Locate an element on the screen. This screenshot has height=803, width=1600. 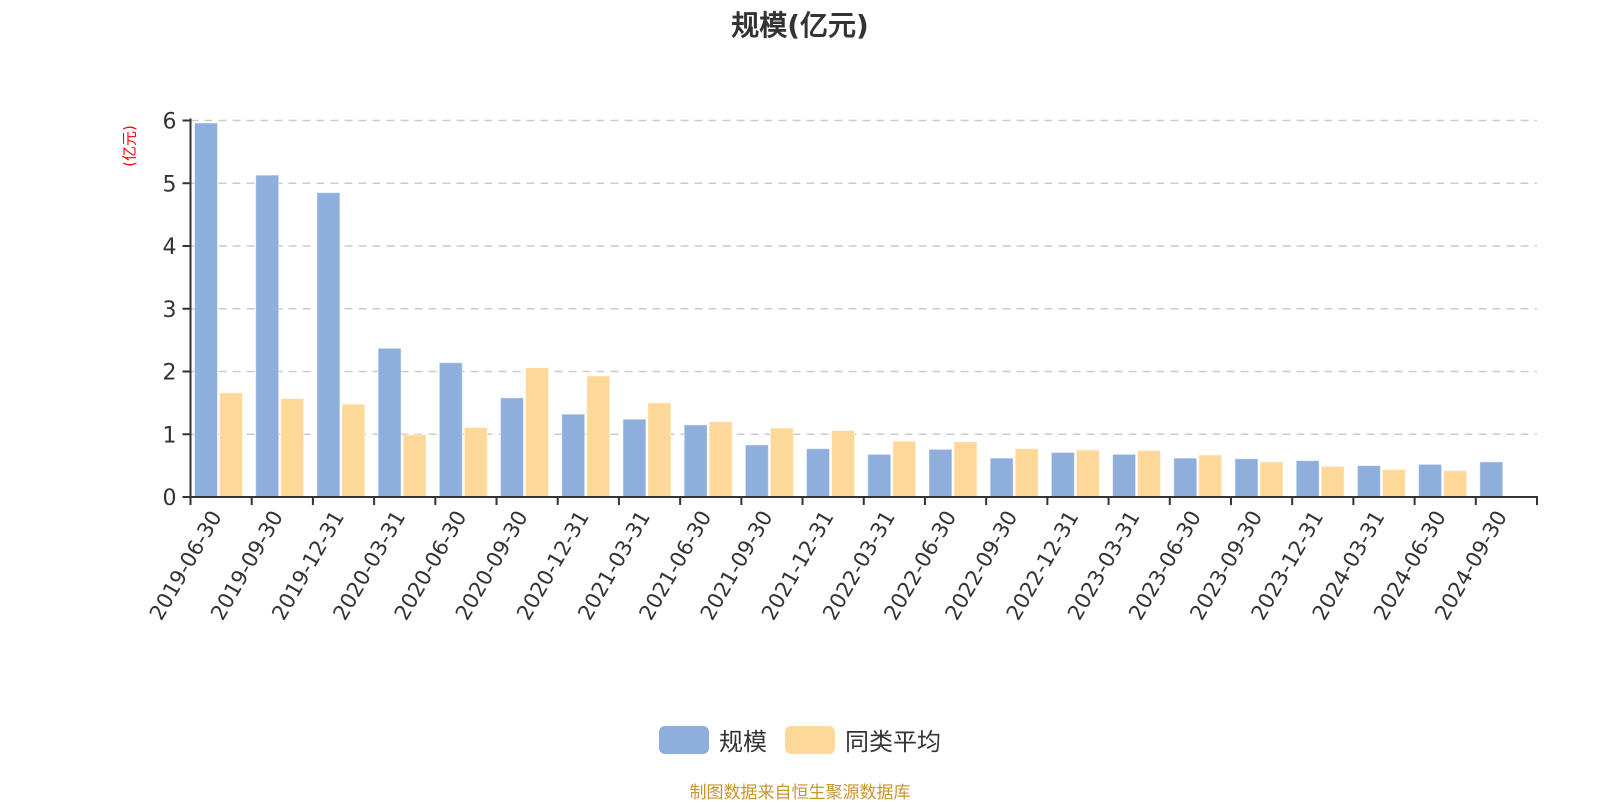
y-tick-label: 5 is located at coordinates (170, 184).